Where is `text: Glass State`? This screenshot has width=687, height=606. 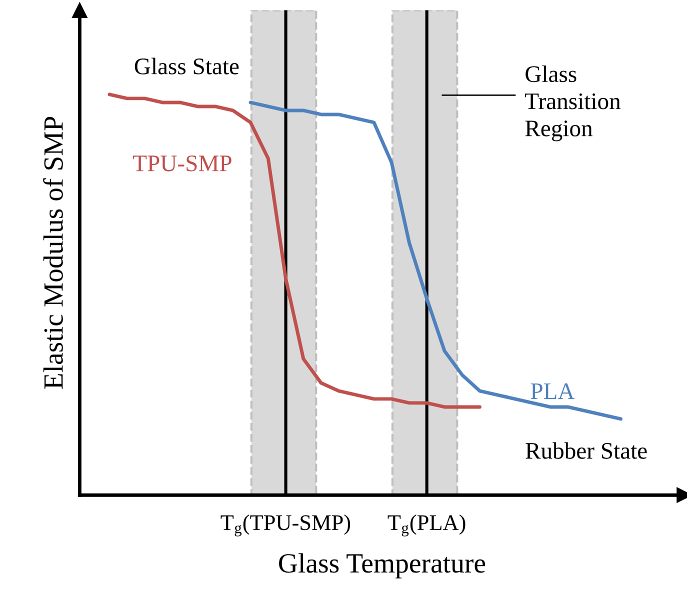
text: Glass State is located at coordinates (186, 66).